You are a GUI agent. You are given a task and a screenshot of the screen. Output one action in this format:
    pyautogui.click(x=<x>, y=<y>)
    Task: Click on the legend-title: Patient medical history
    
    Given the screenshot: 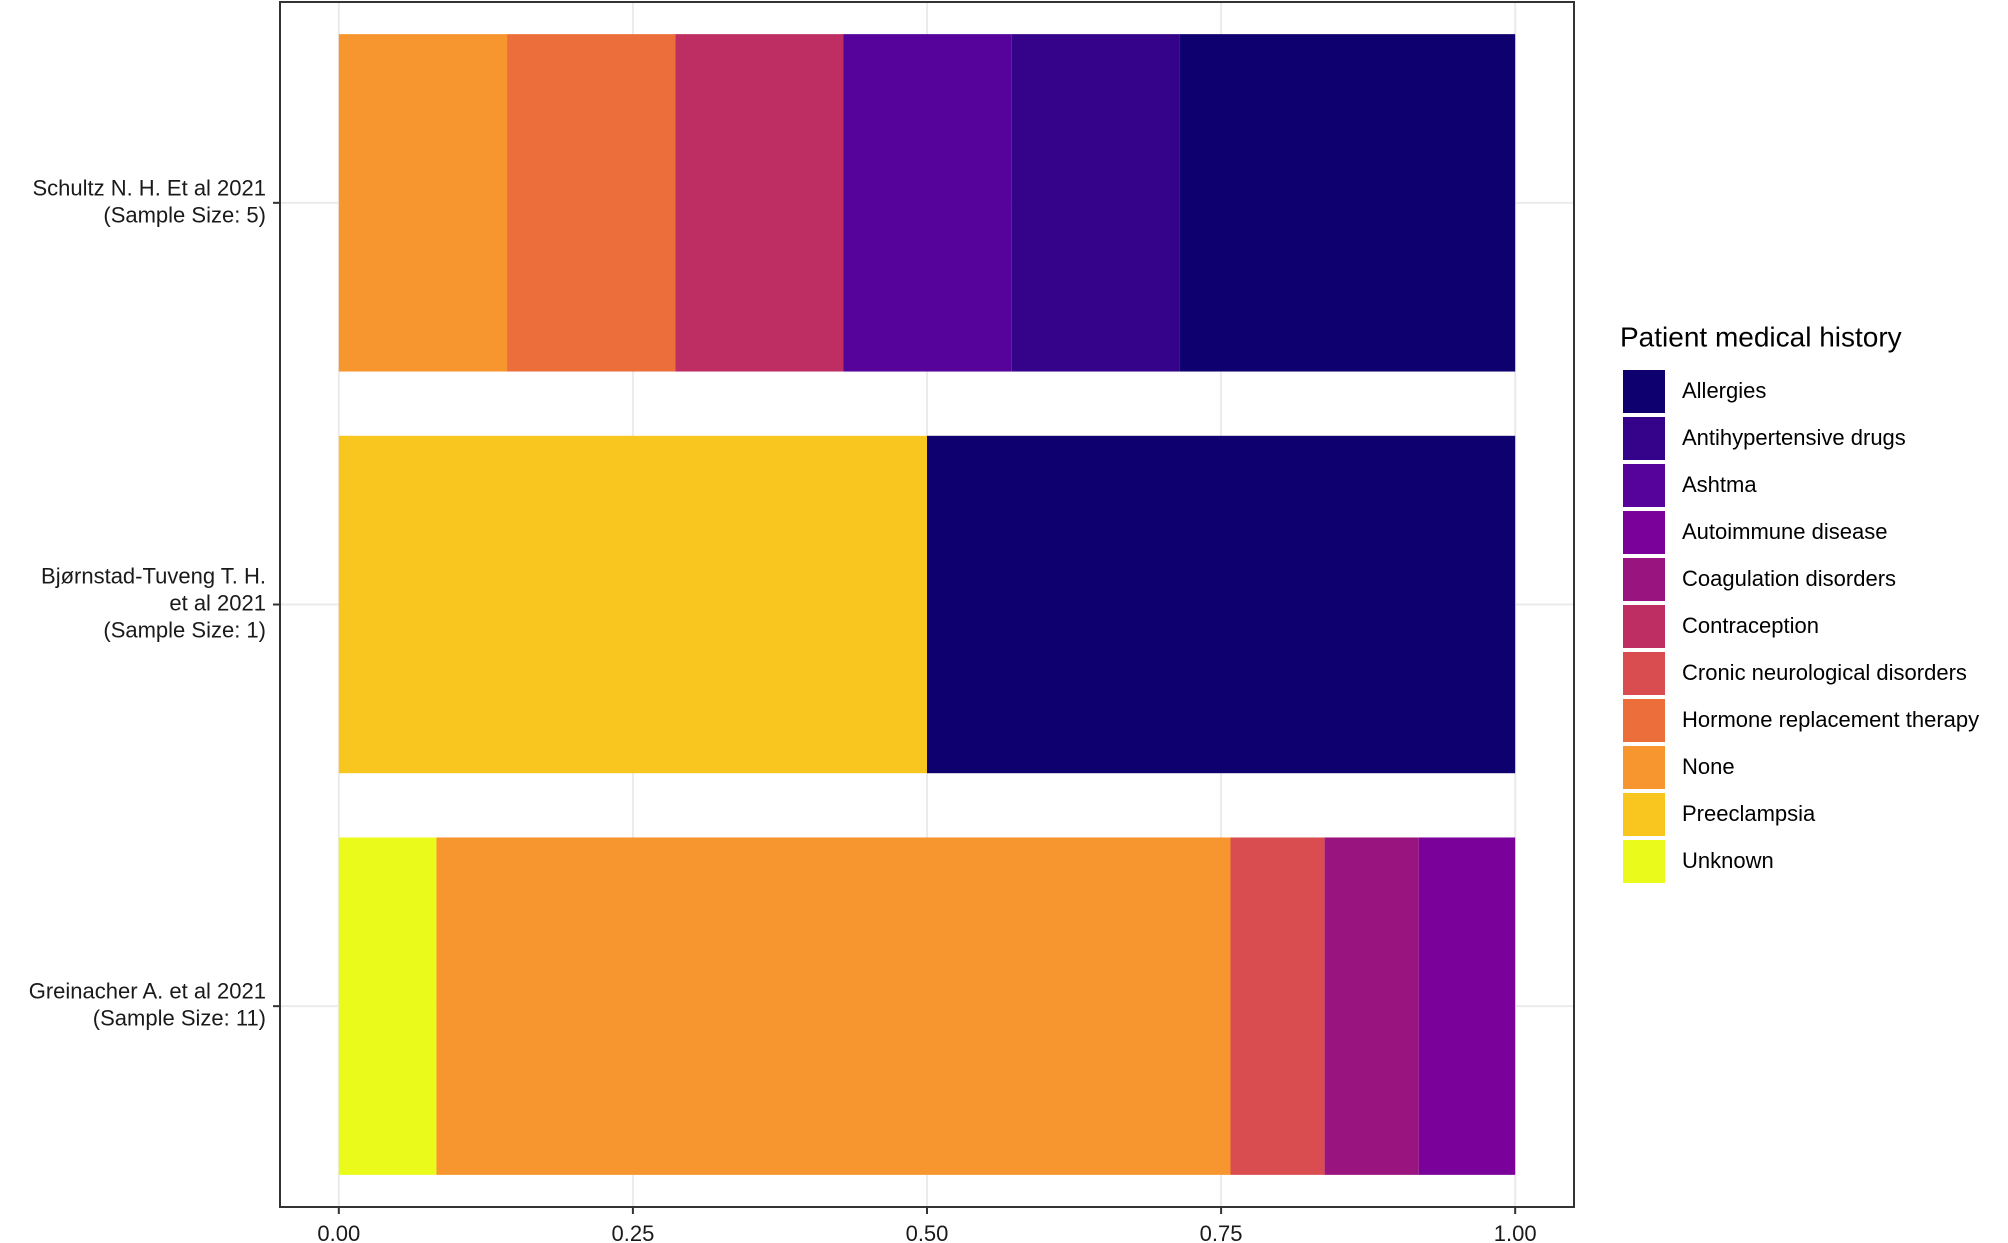 What is the action you would take?
    pyautogui.click(x=1761, y=336)
    